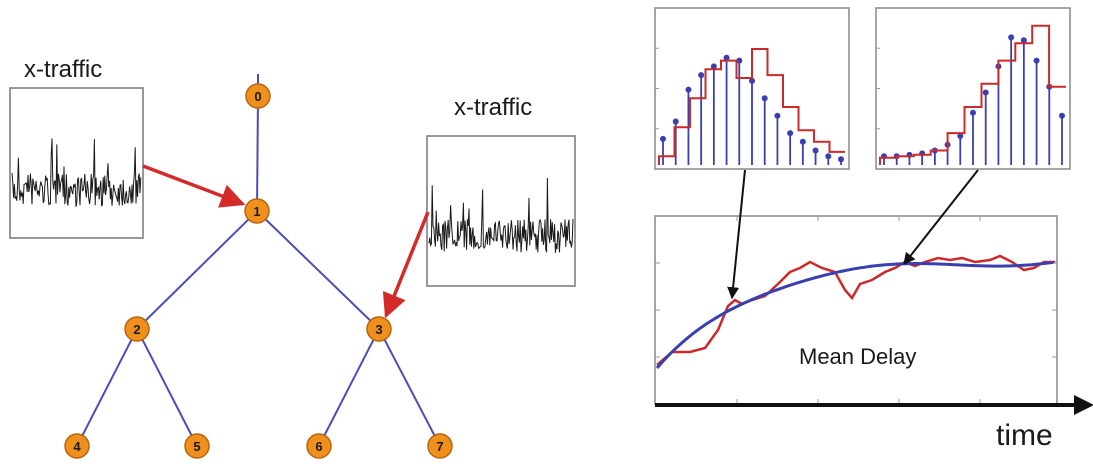  I want to click on tree-node-0: 0, so click(258, 96).